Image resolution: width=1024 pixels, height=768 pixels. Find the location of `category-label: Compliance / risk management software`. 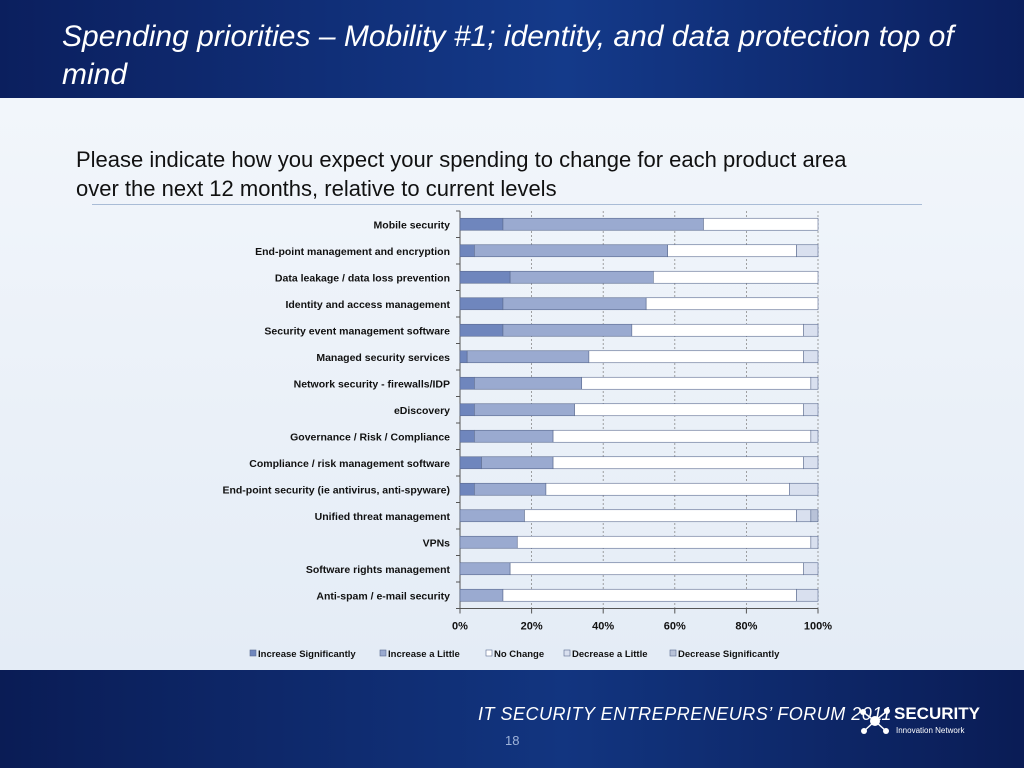

category-label: Compliance / risk management software is located at coordinates (349, 464).